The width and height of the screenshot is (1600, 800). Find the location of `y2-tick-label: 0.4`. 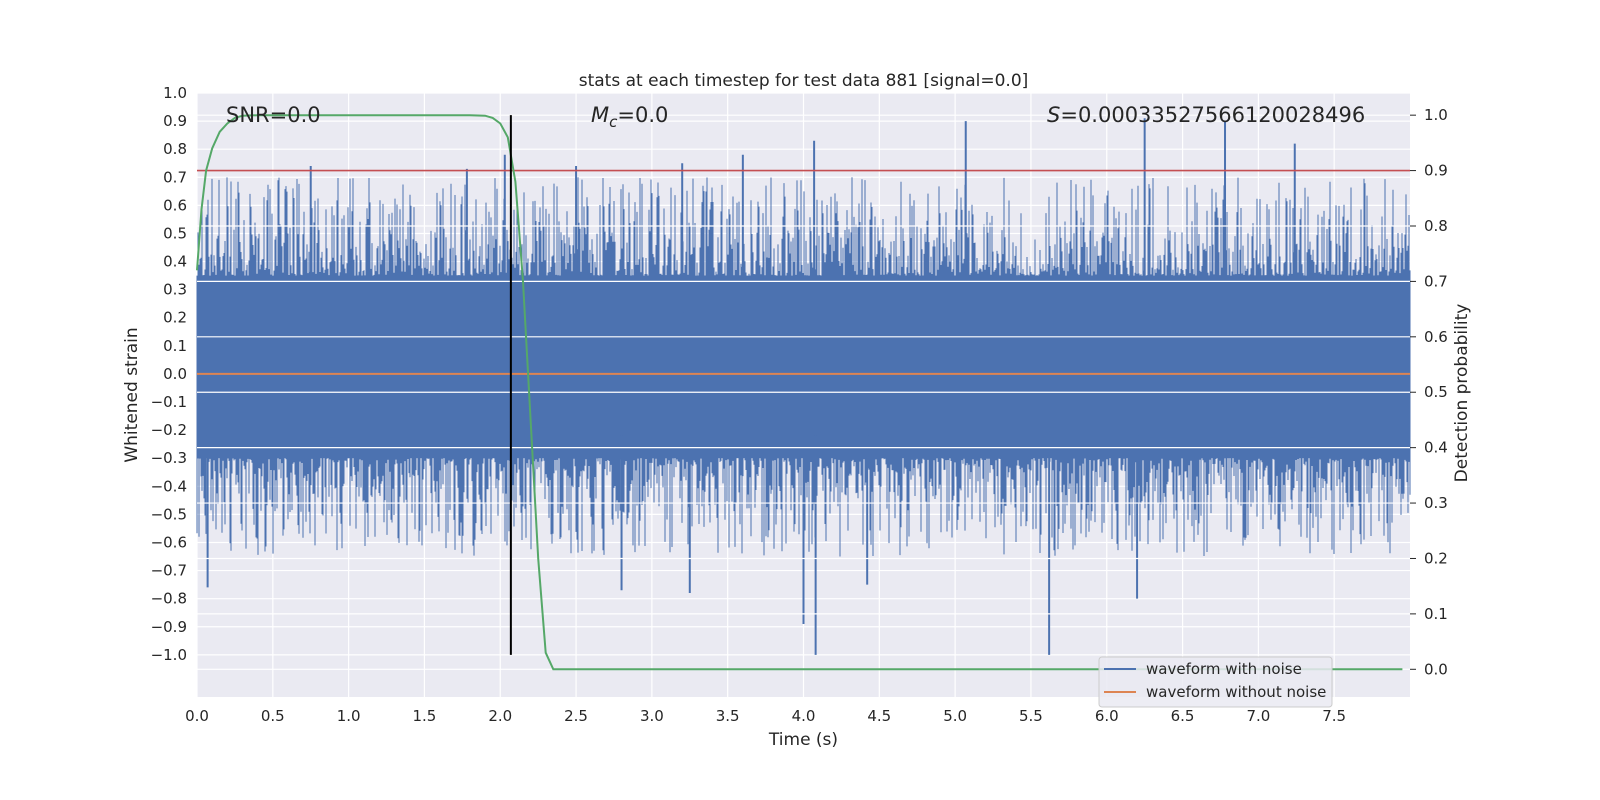

y2-tick-label: 0.4 is located at coordinates (1436, 448).